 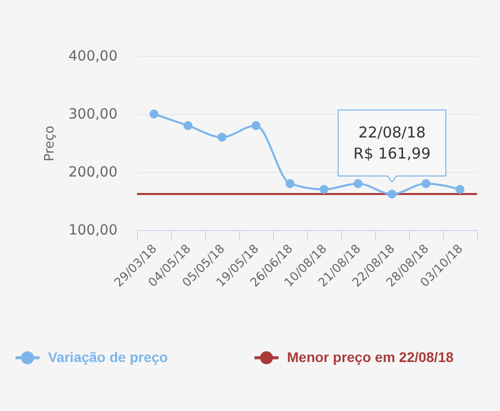 I want to click on y-tick-label: 200,00, so click(x=93, y=172).